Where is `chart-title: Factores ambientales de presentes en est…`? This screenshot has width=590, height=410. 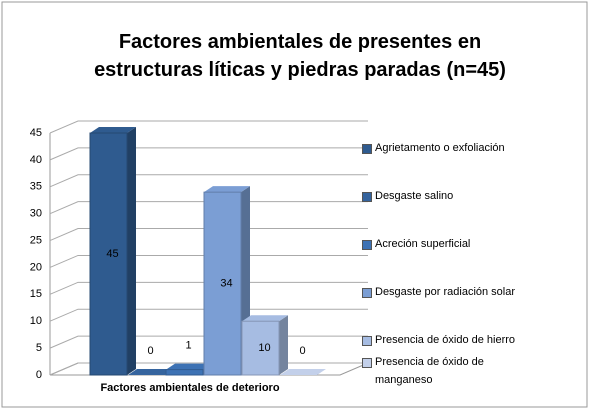
chart-title: Factores ambientales de presentes en est… is located at coordinates (300, 56).